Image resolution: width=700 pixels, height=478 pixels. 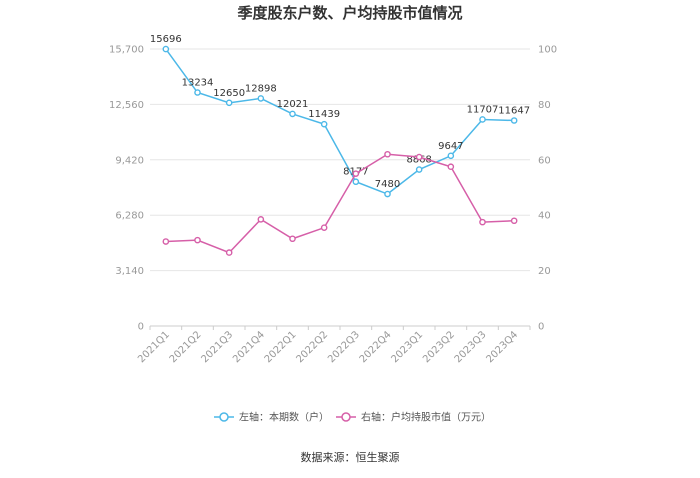 I want to click on legend-item-2: 右轴：户均持股市值（万元）, so click(x=413, y=417).